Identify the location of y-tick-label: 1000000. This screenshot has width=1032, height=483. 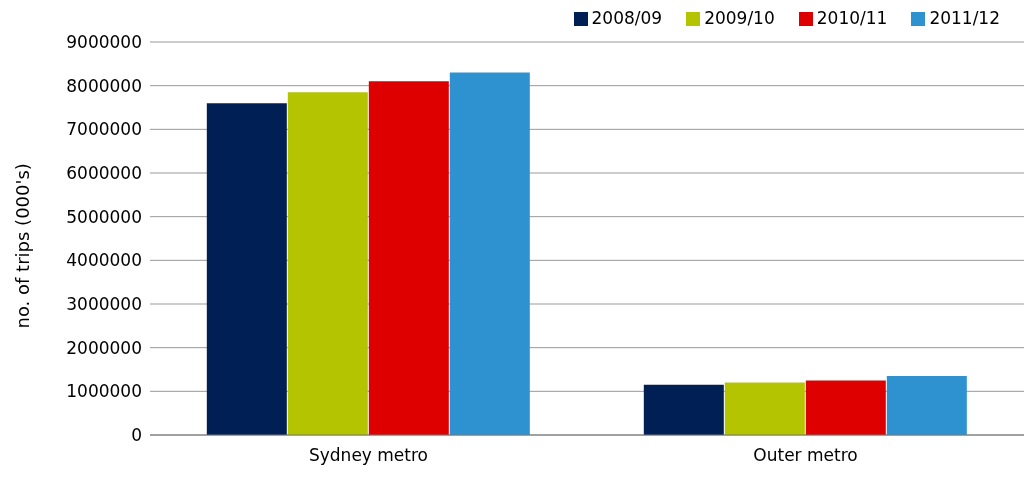
(104, 391).